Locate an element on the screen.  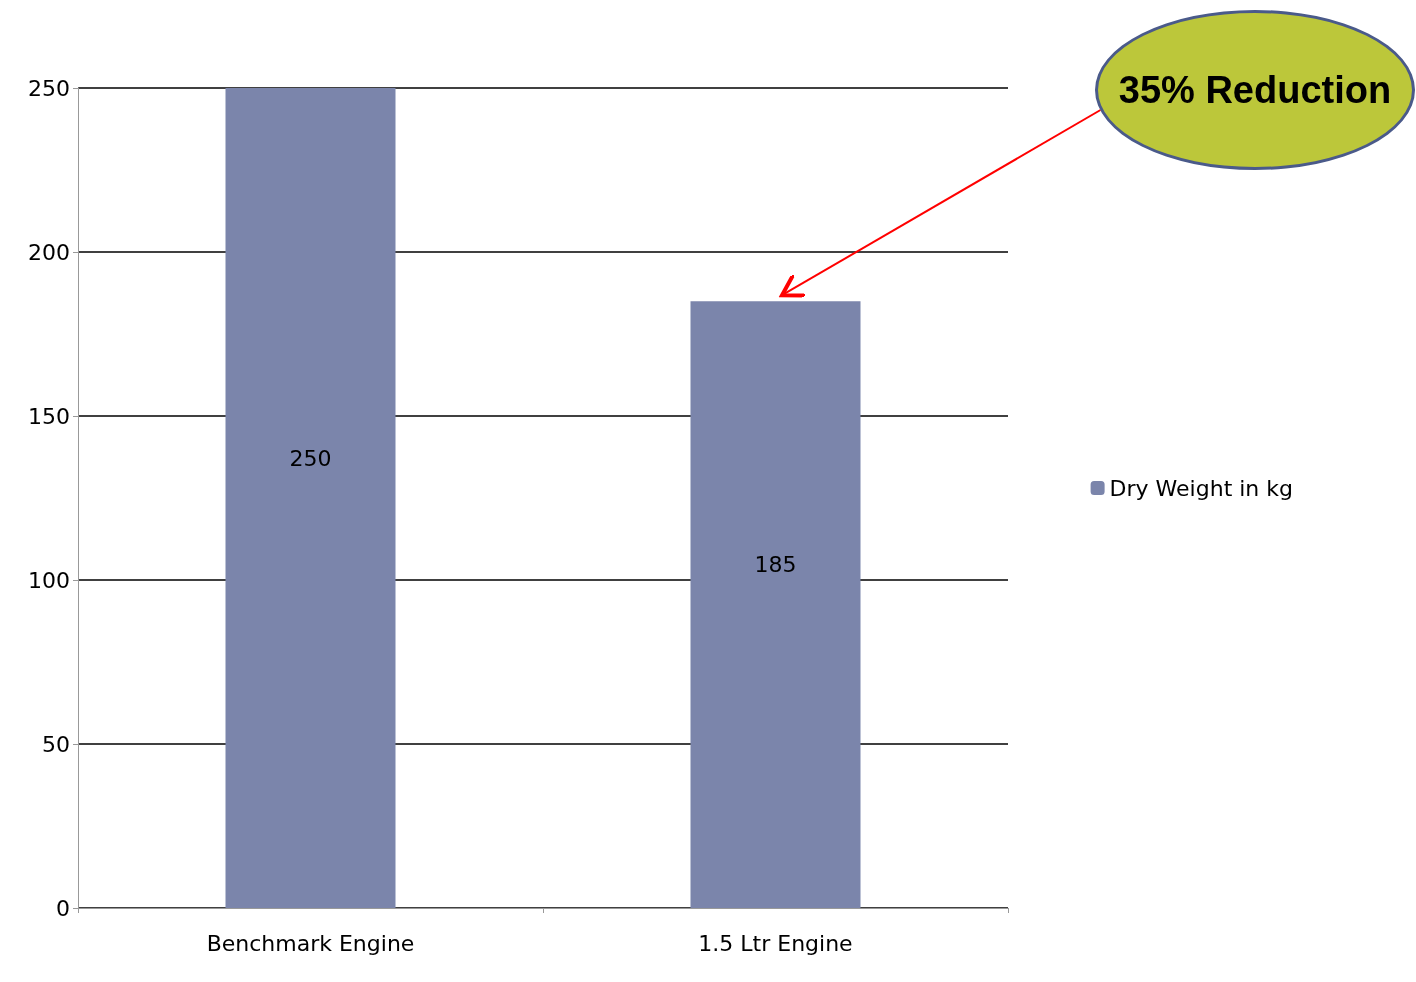
x-tick-label: 1.5 Ltr Engine is located at coordinates (775, 943).